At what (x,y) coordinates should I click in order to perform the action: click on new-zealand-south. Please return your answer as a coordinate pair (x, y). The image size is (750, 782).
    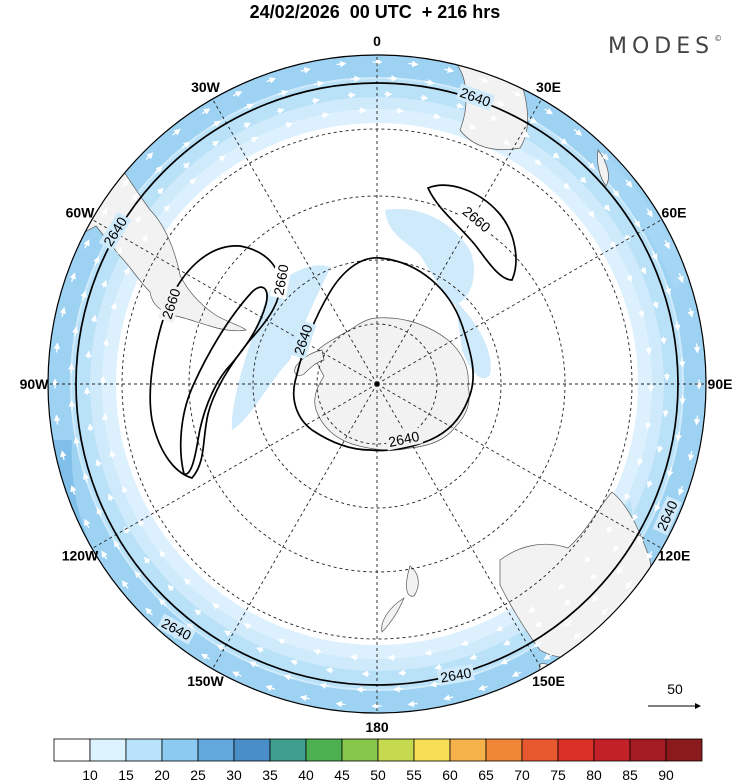
    Looking at the image, I should click on (393, 615).